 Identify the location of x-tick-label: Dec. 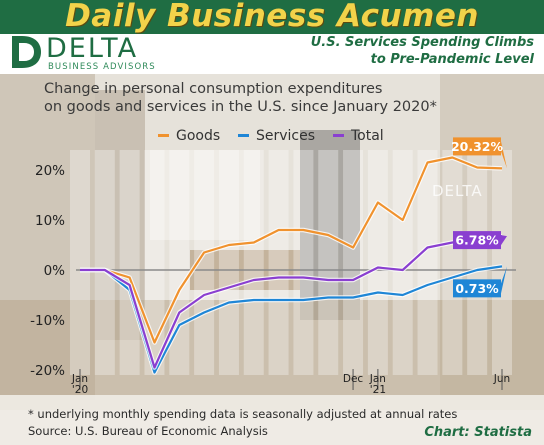
(353, 379).